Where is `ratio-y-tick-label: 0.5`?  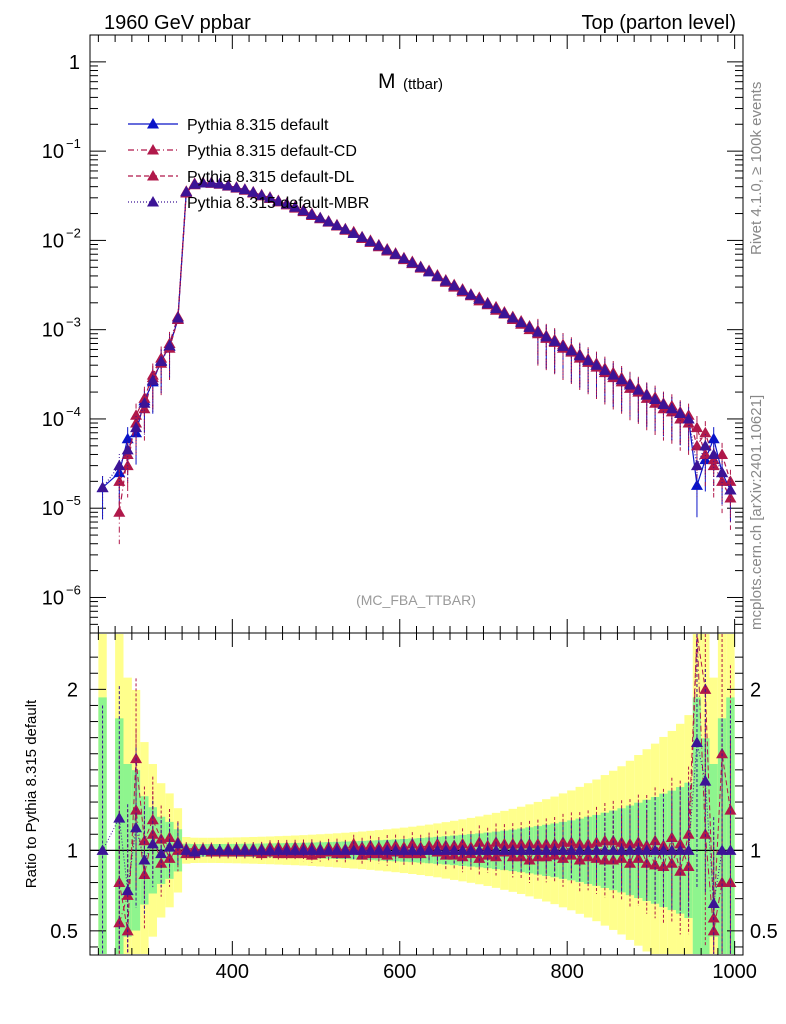 ratio-y-tick-label: 0.5 is located at coordinates (64, 932).